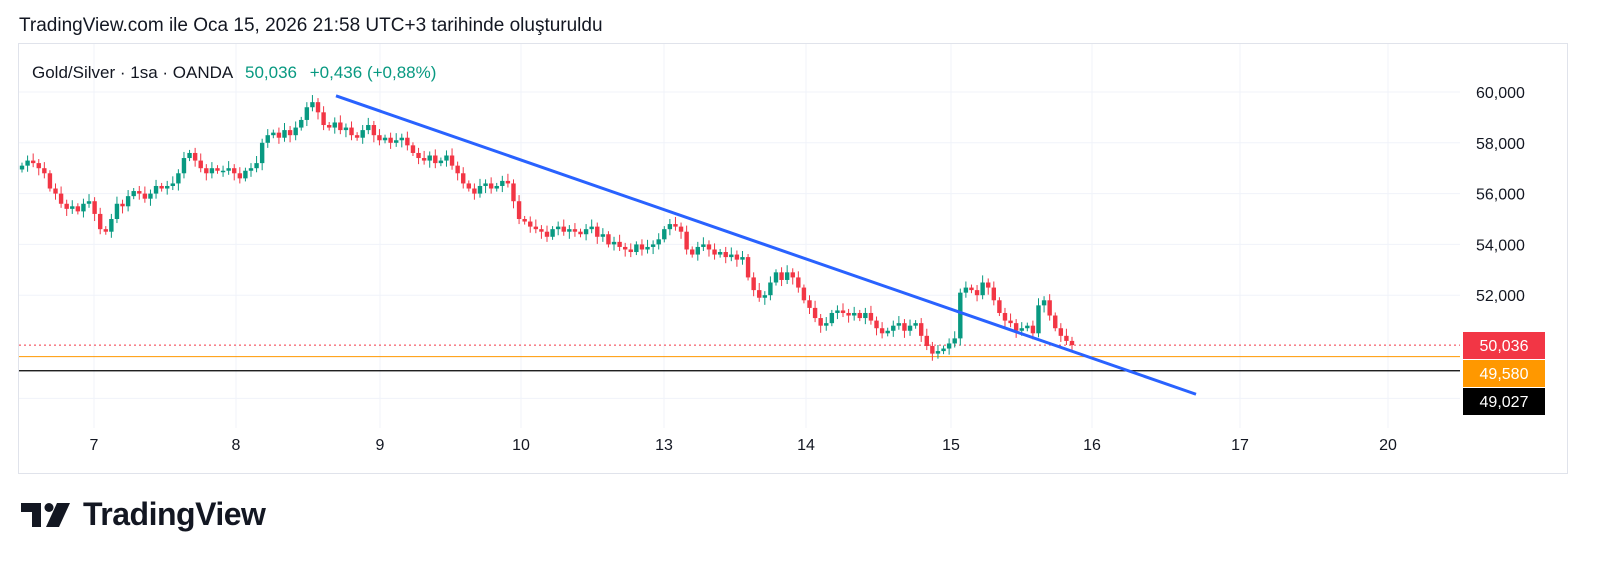 The image size is (1600, 575). I want to click on x-tick-label: 15, so click(951, 445).